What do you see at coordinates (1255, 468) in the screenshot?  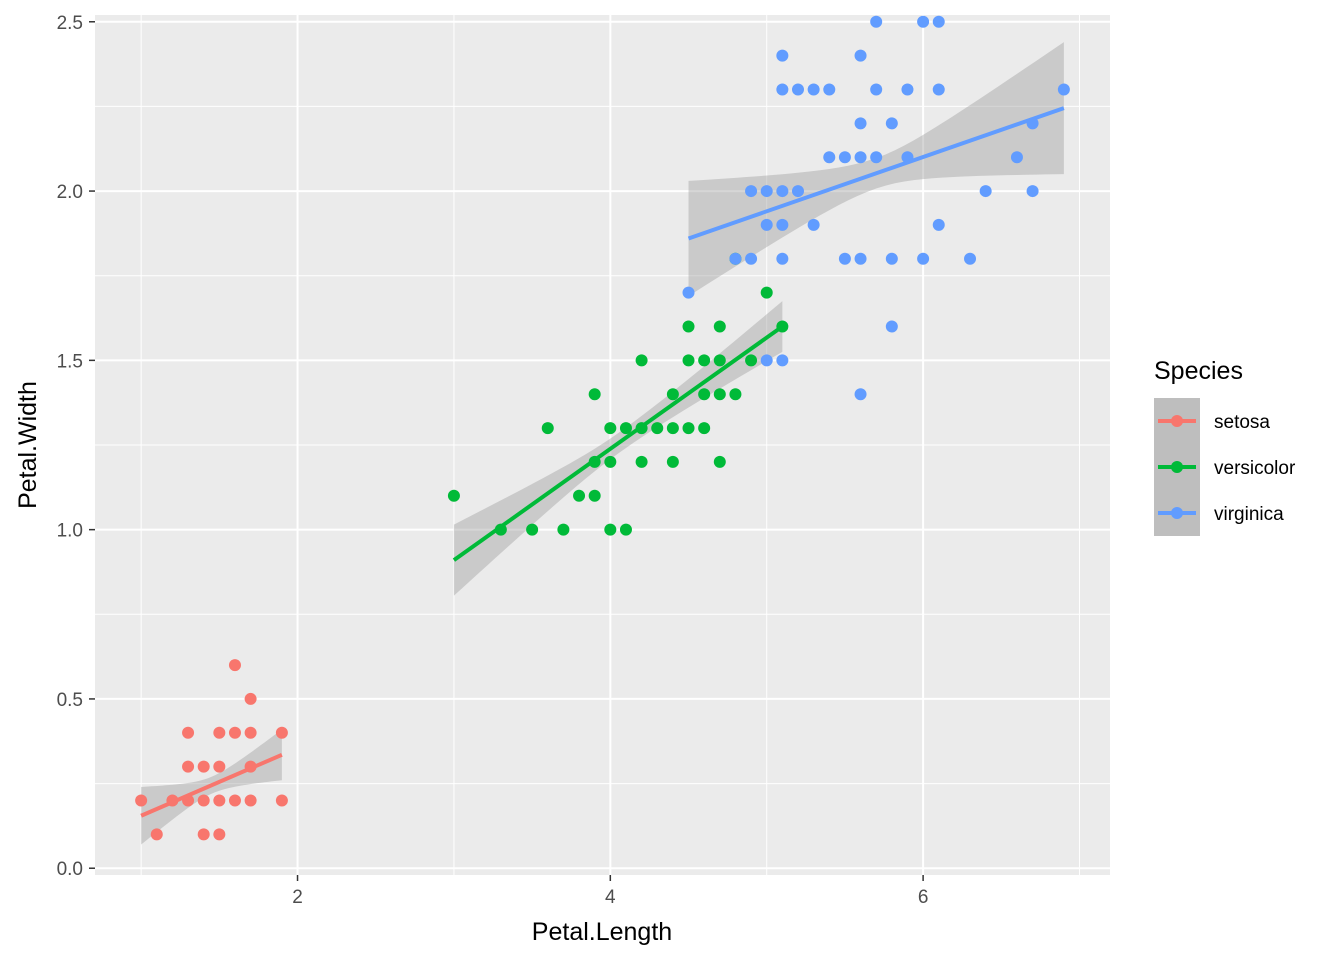 I see `legend-label-versicolor: versicolor` at bounding box center [1255, 468].